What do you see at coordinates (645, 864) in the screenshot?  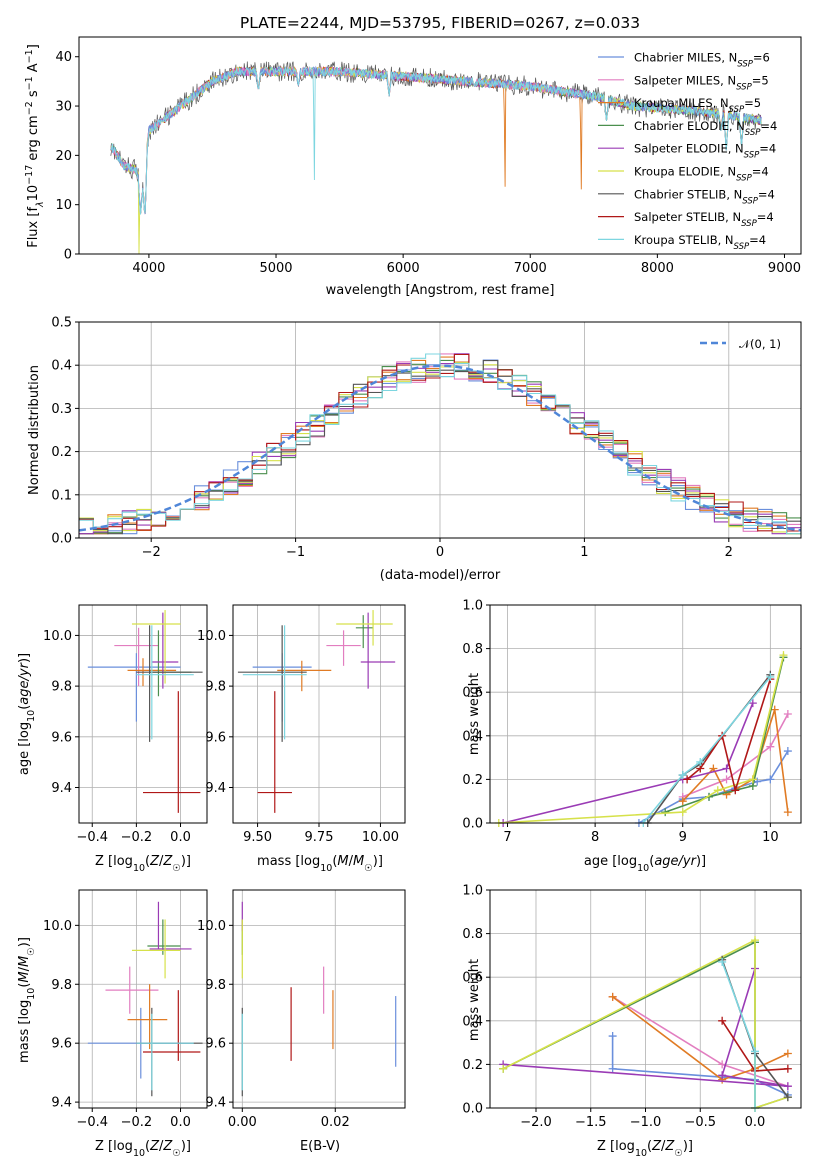 I see `x-axis-label: age [log10(age/yr)]` at bounding box center [645, 864].